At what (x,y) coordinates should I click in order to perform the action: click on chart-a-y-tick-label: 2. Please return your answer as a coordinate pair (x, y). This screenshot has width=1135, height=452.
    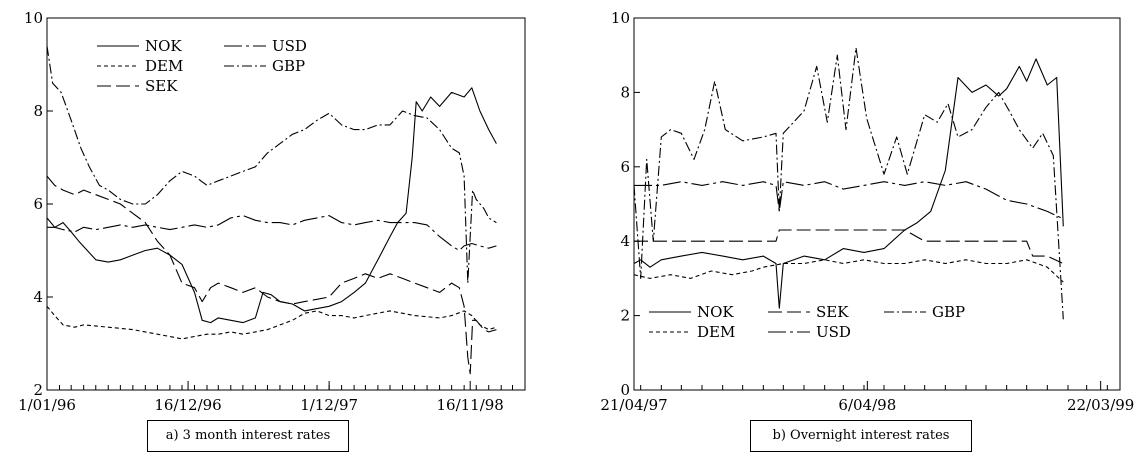
    Looking at the image, I should click on (38, 390).